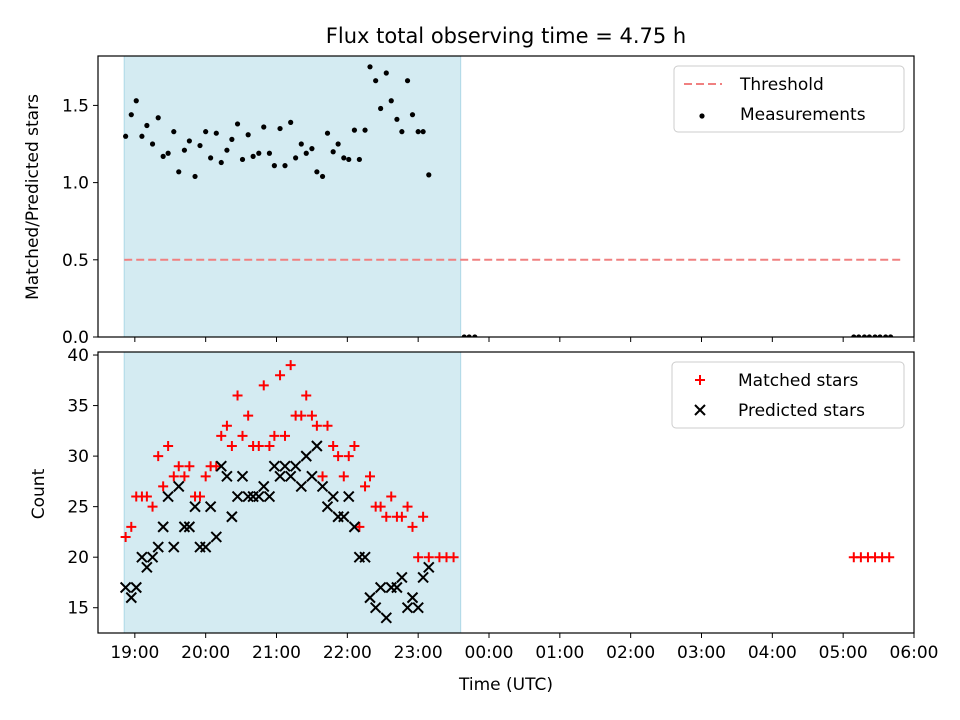 This screenshot has width=960, height=720. What do you see at coordinates (914, 653) in the screenshot?
I see `x-tick-label: 06:00` at bounding box center [914, 653].